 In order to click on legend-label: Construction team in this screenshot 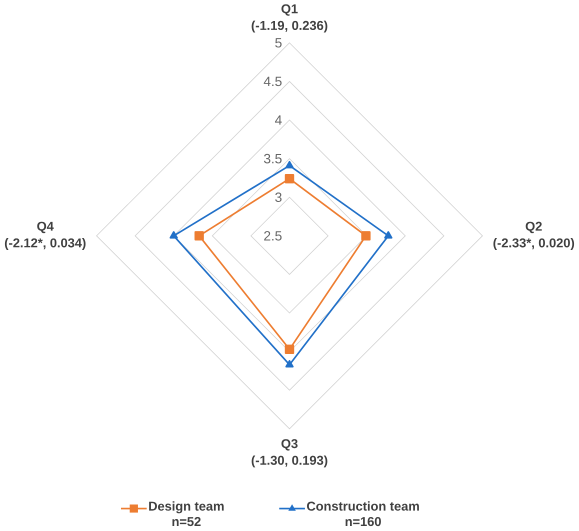, I will do `click(363, 506)`.